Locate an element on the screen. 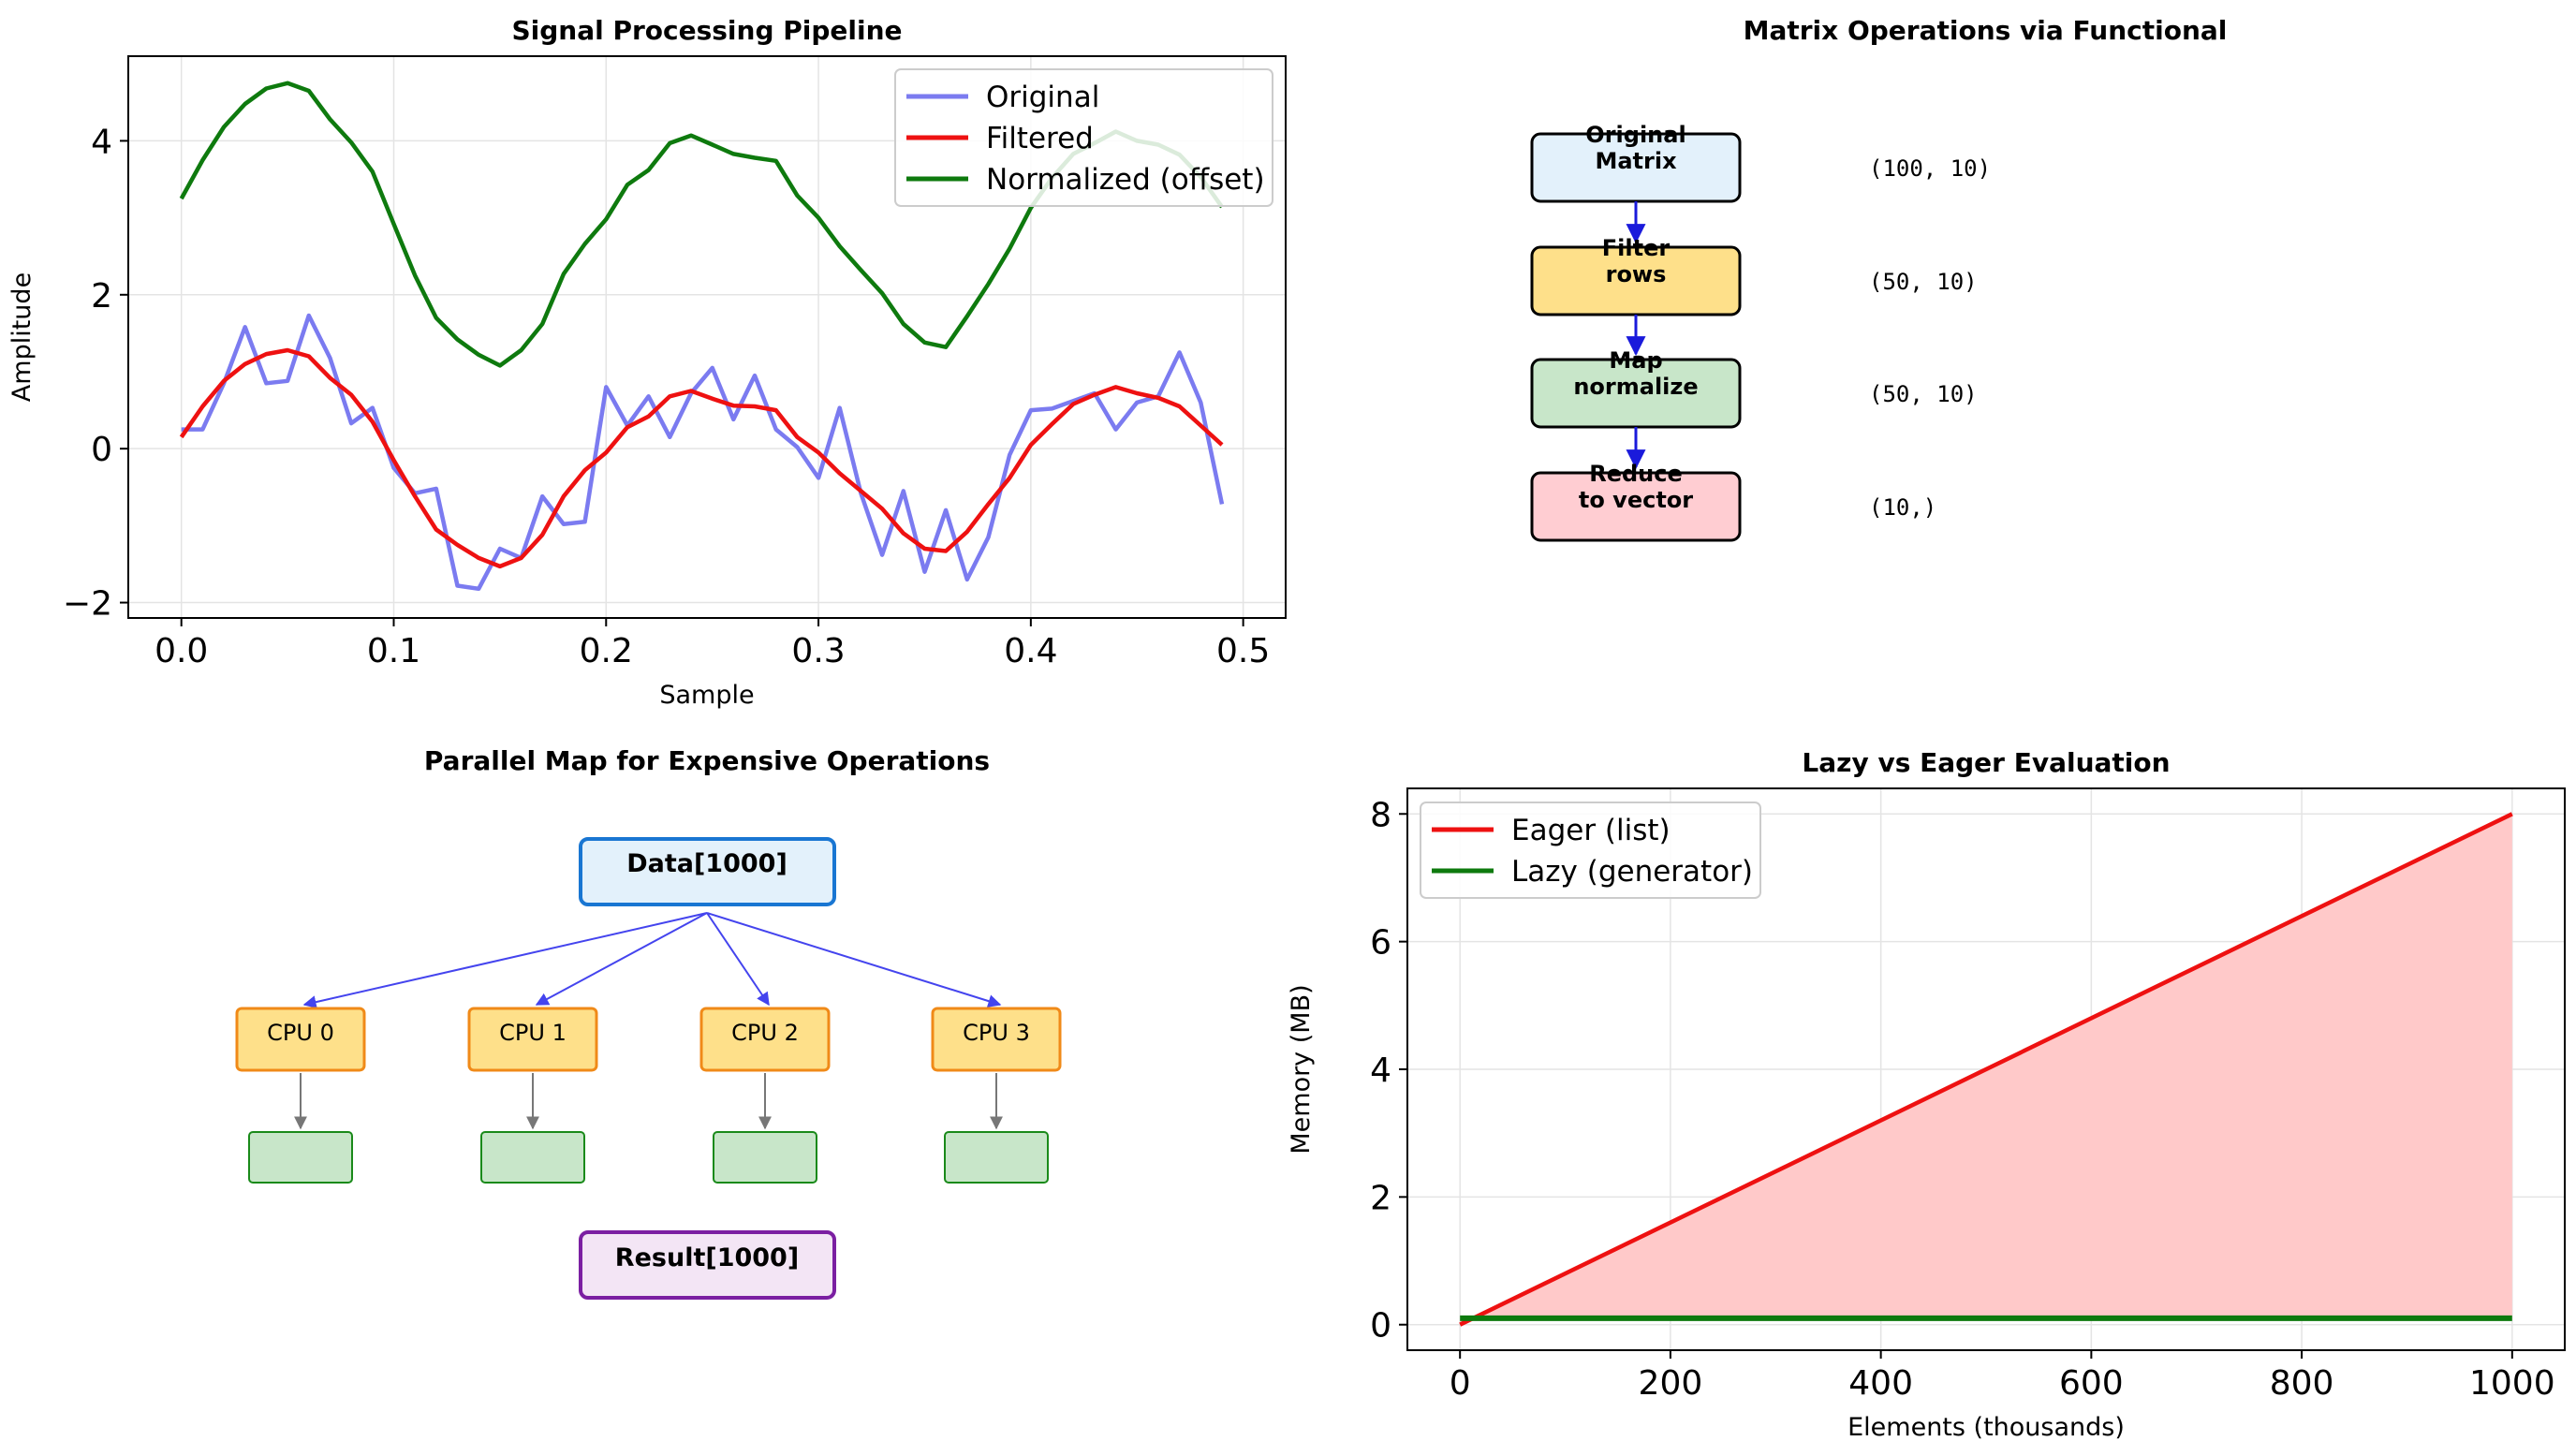 This screenshot has height=1456, width=2576. cpu-label: CPU 2 is located at coordinates (765, 1033).